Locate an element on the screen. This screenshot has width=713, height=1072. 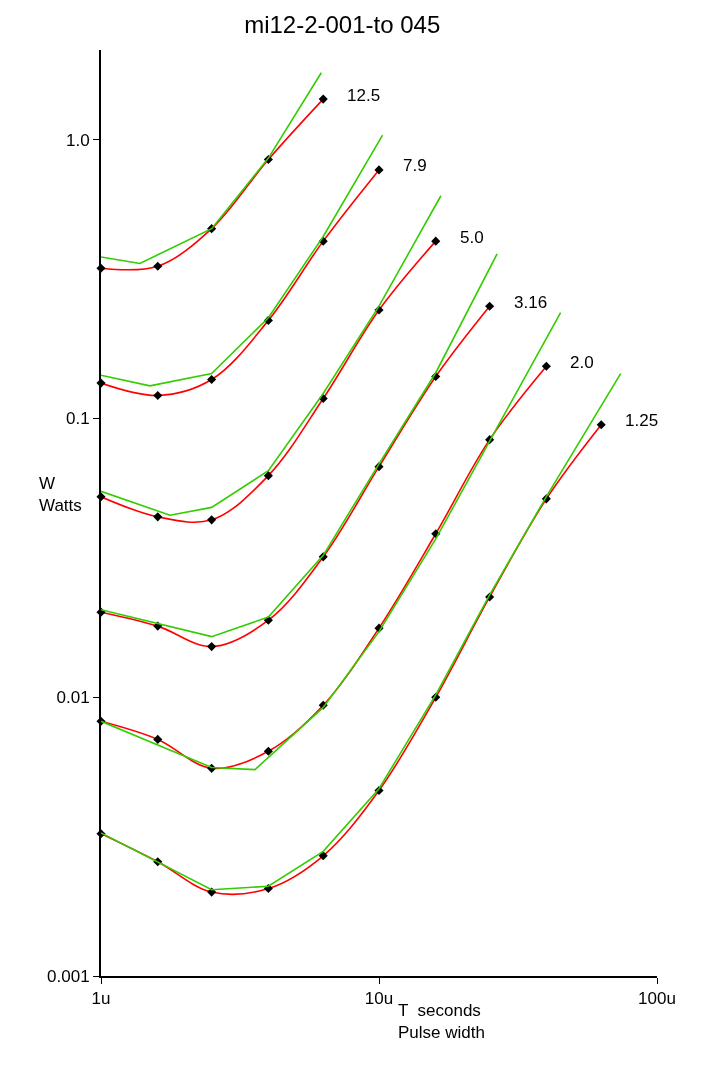
y-tick-label: 1.0 is located at coordinates (77, 140).